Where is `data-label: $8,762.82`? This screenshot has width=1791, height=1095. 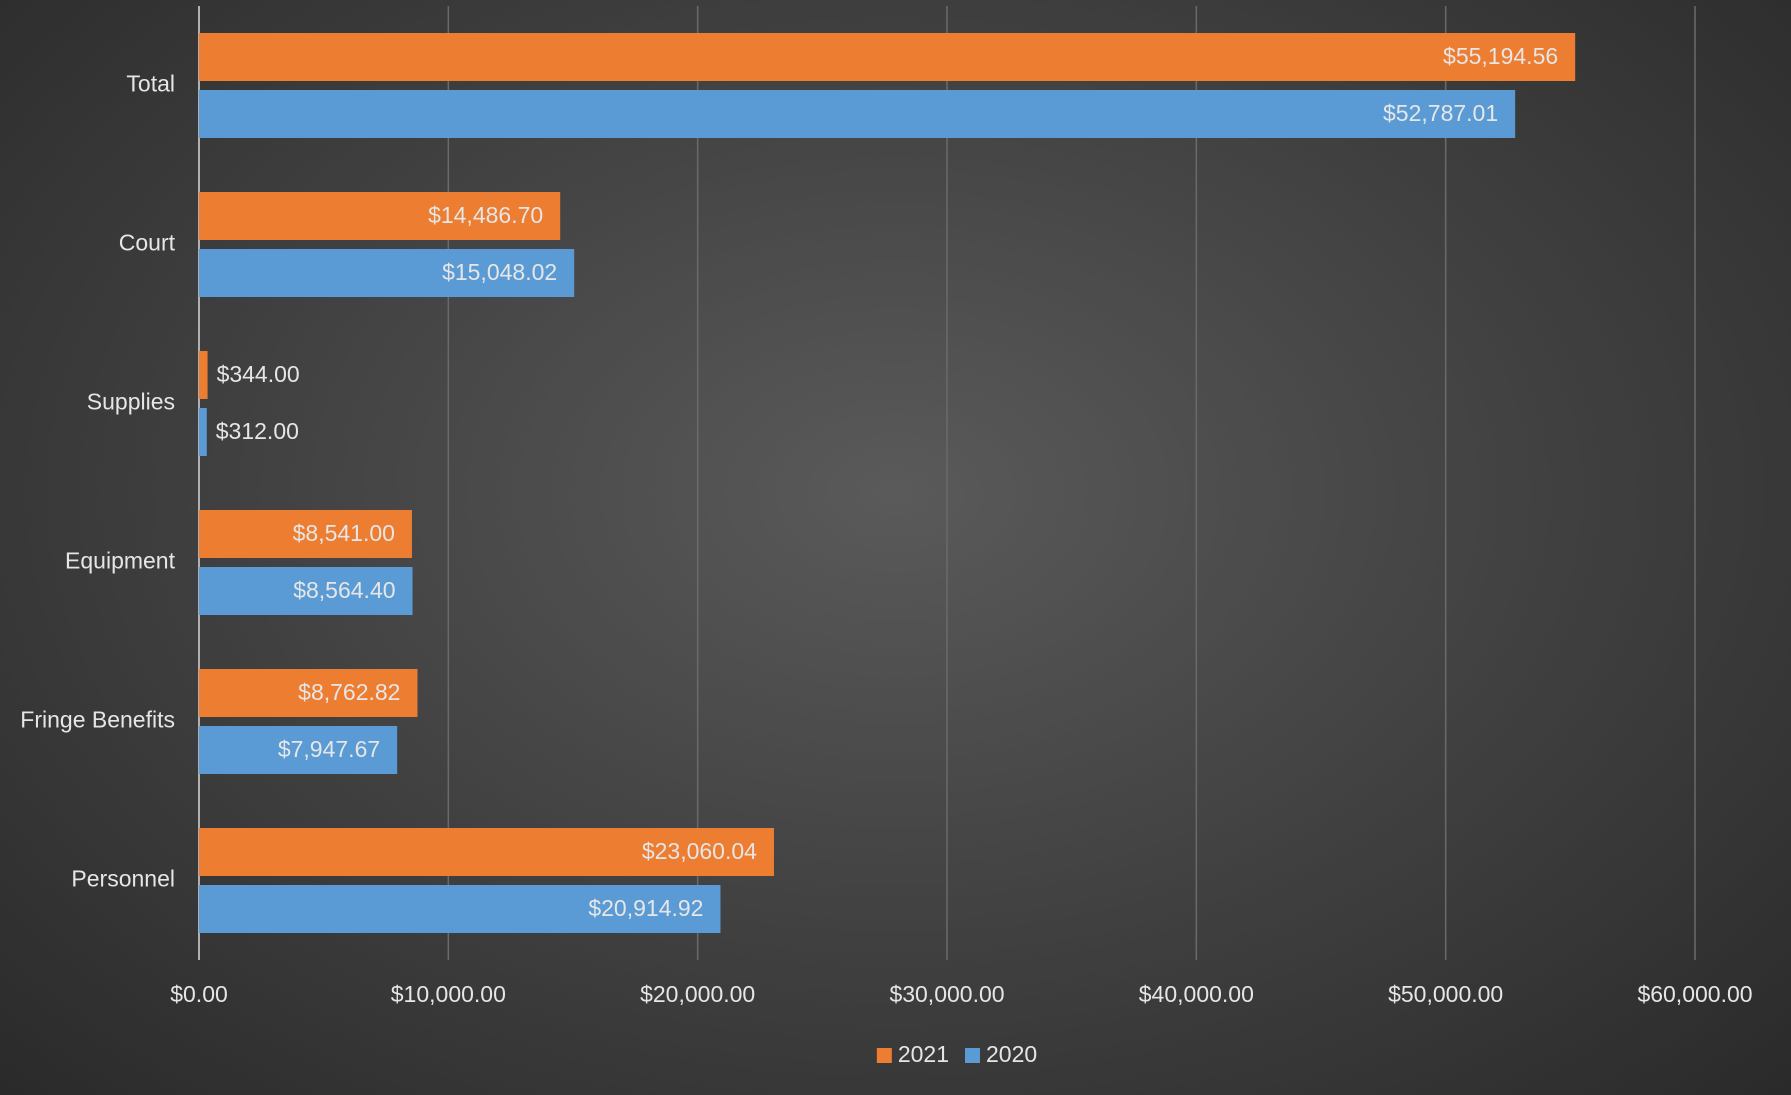 data-label: $8,762.82 is located at coordinates (349, 692).